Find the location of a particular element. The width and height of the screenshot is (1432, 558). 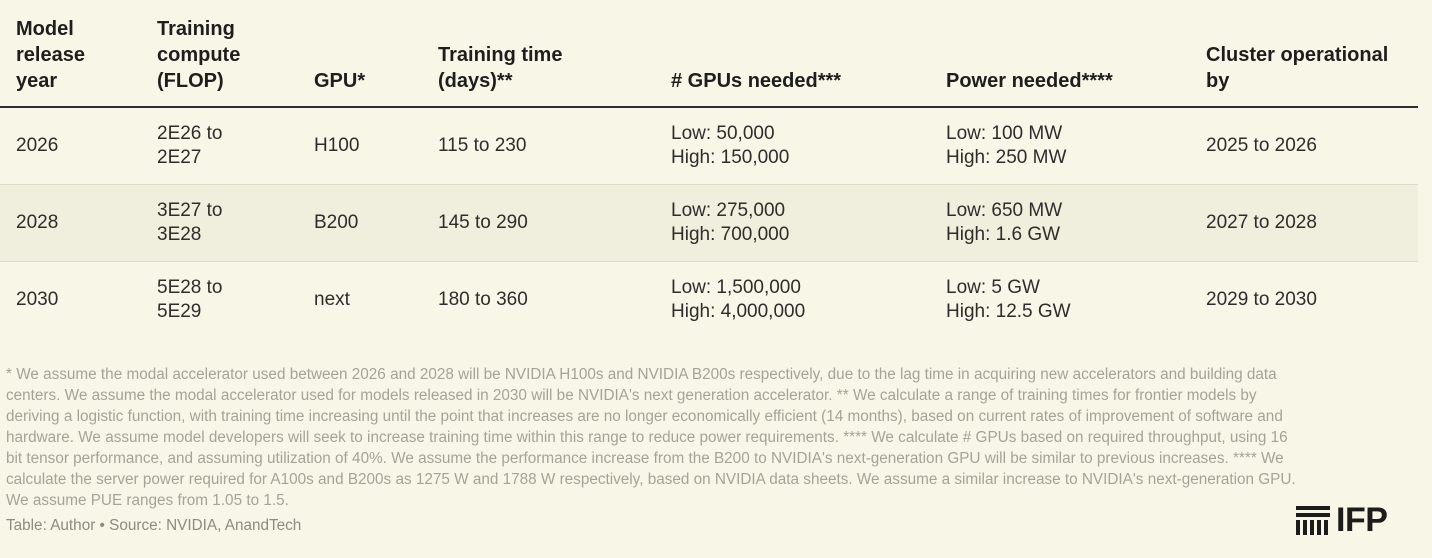

cell-compute: 5E28 to 5E29 is located at coordinates (190, 299).